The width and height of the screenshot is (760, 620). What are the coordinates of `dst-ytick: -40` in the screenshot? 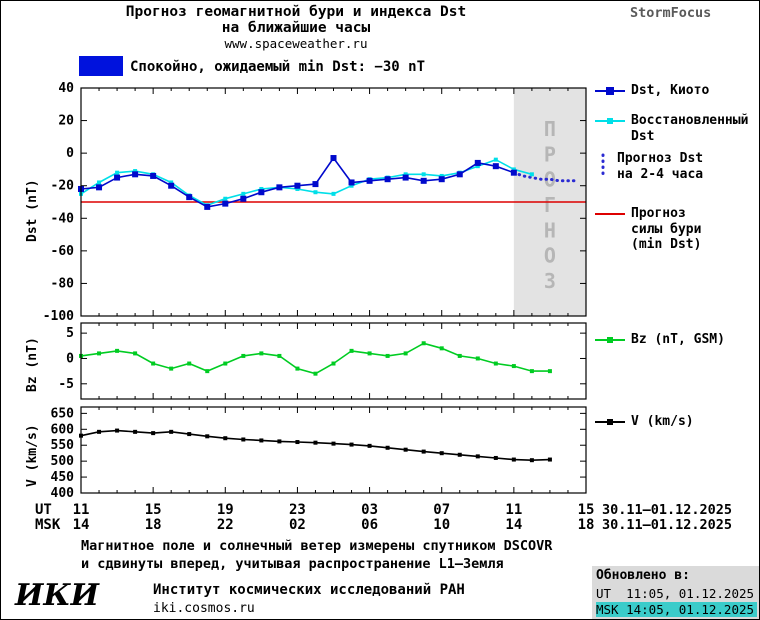 It's located at (63, 218).